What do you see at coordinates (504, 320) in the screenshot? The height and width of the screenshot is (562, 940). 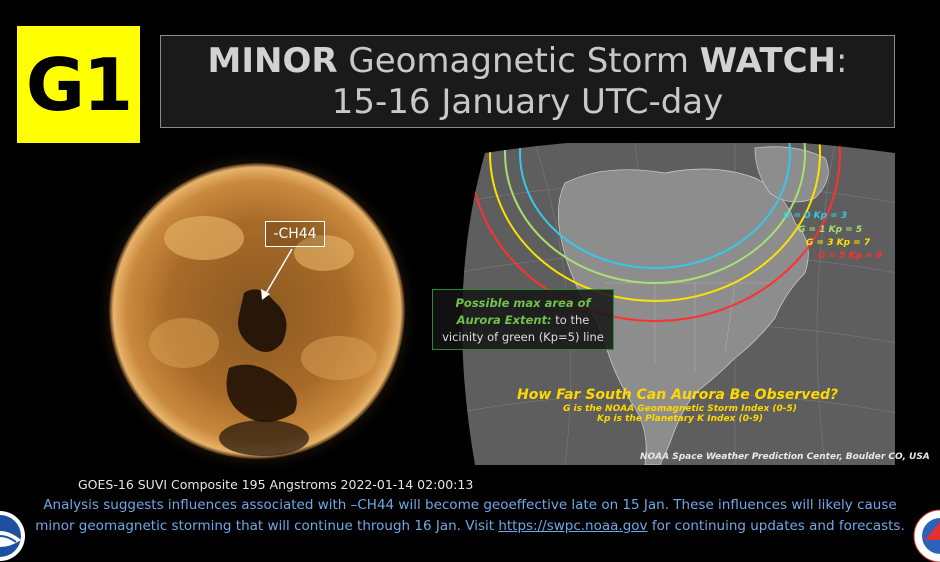 I see `aurora-note-extent: Aurora Extent:` at bounding box center [504, 320].